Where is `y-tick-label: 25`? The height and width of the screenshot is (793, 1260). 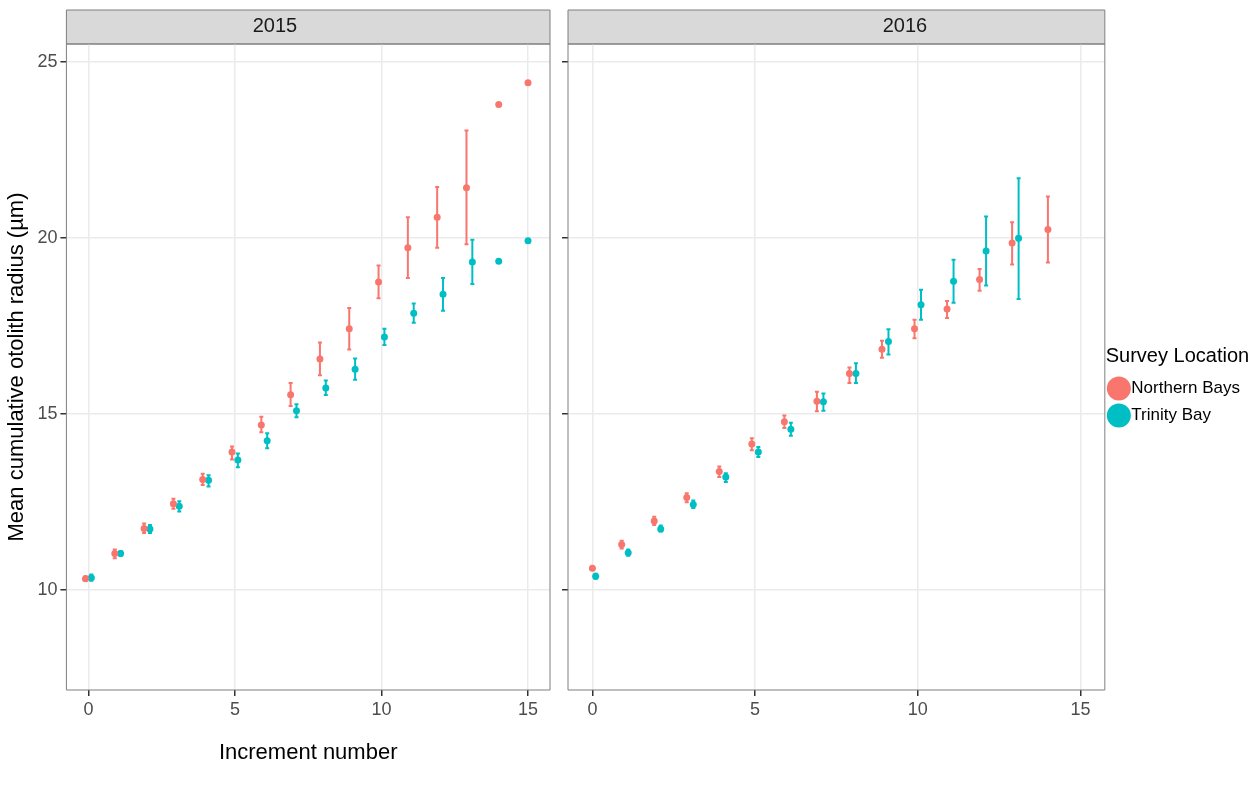 y-tick-label: 25 is located at coordinates (47, 60).